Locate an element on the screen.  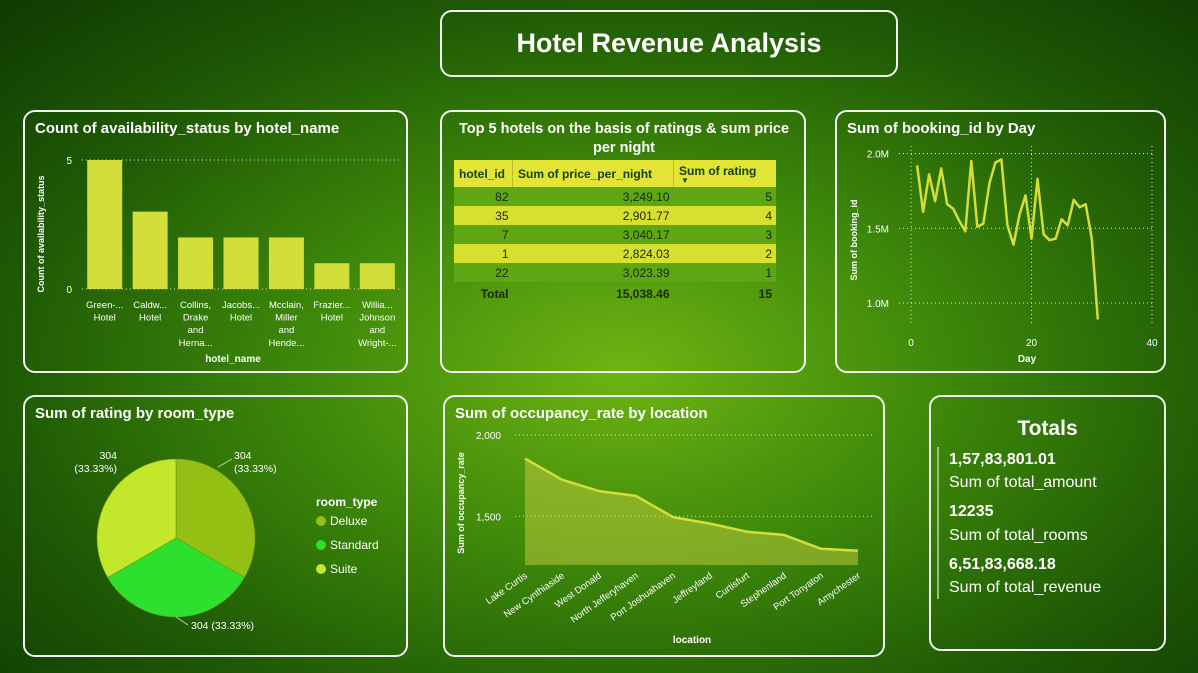
x-tick-label: Johnson is located at coordinates (377, 318).